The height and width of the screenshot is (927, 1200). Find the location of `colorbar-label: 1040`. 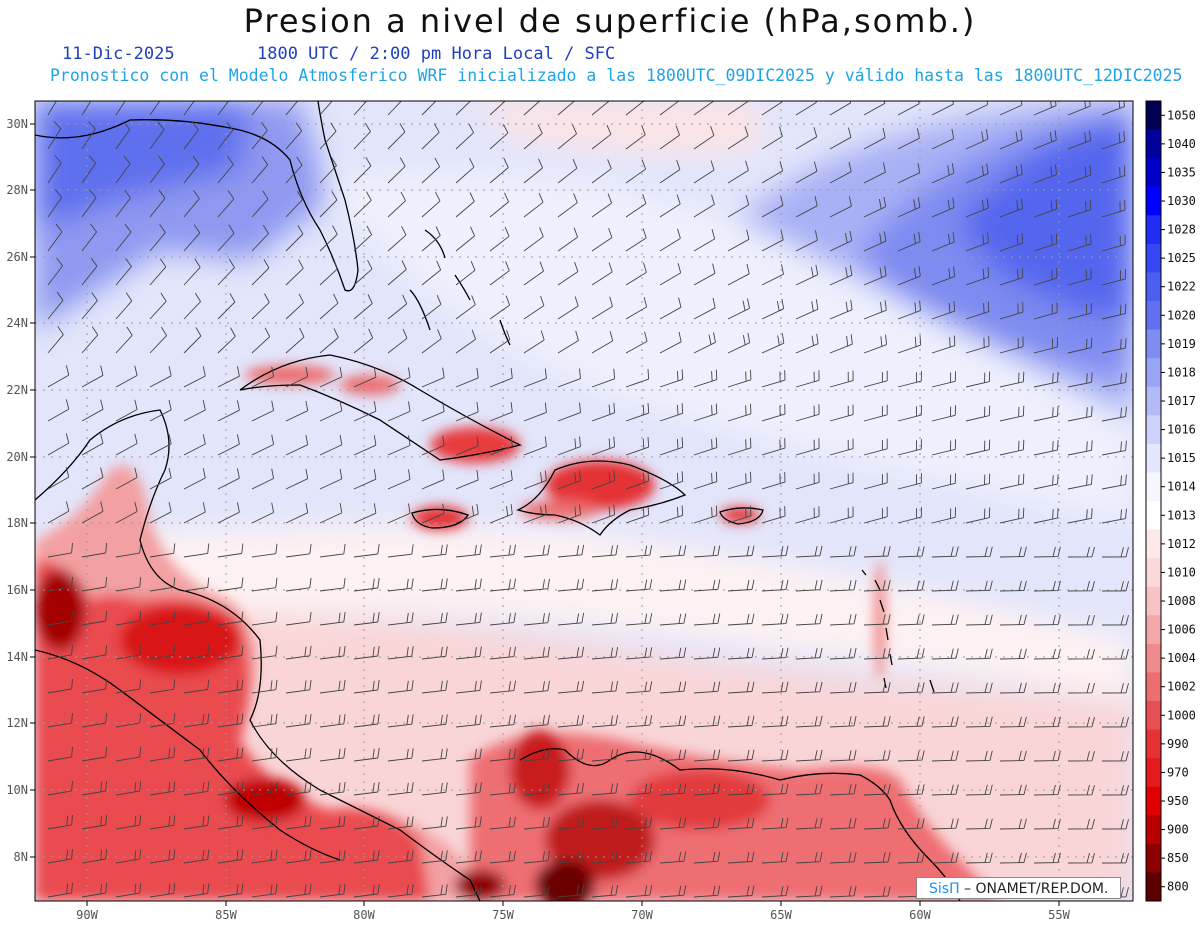

colorbar-label: 1040 is located at coordinates (1181, 144).